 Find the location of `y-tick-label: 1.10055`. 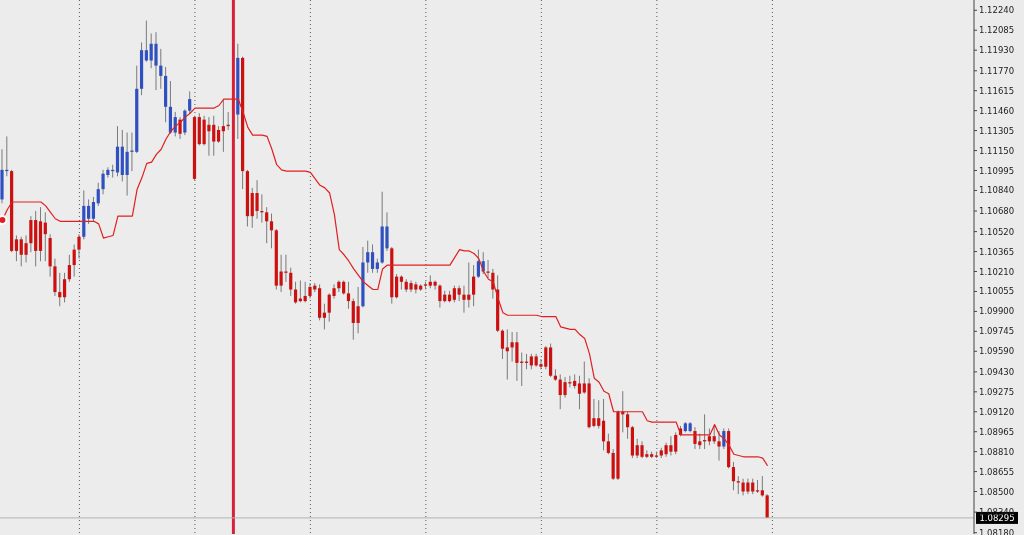

y-tick-label: 1.10055 is located at coordinates (997, 291).